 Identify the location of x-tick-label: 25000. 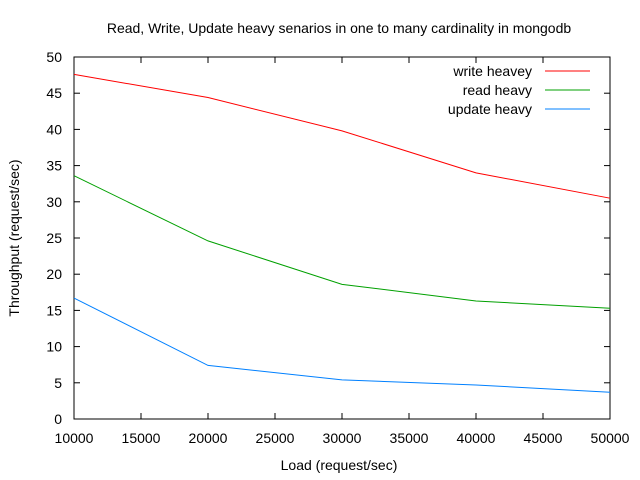
(275, 438).